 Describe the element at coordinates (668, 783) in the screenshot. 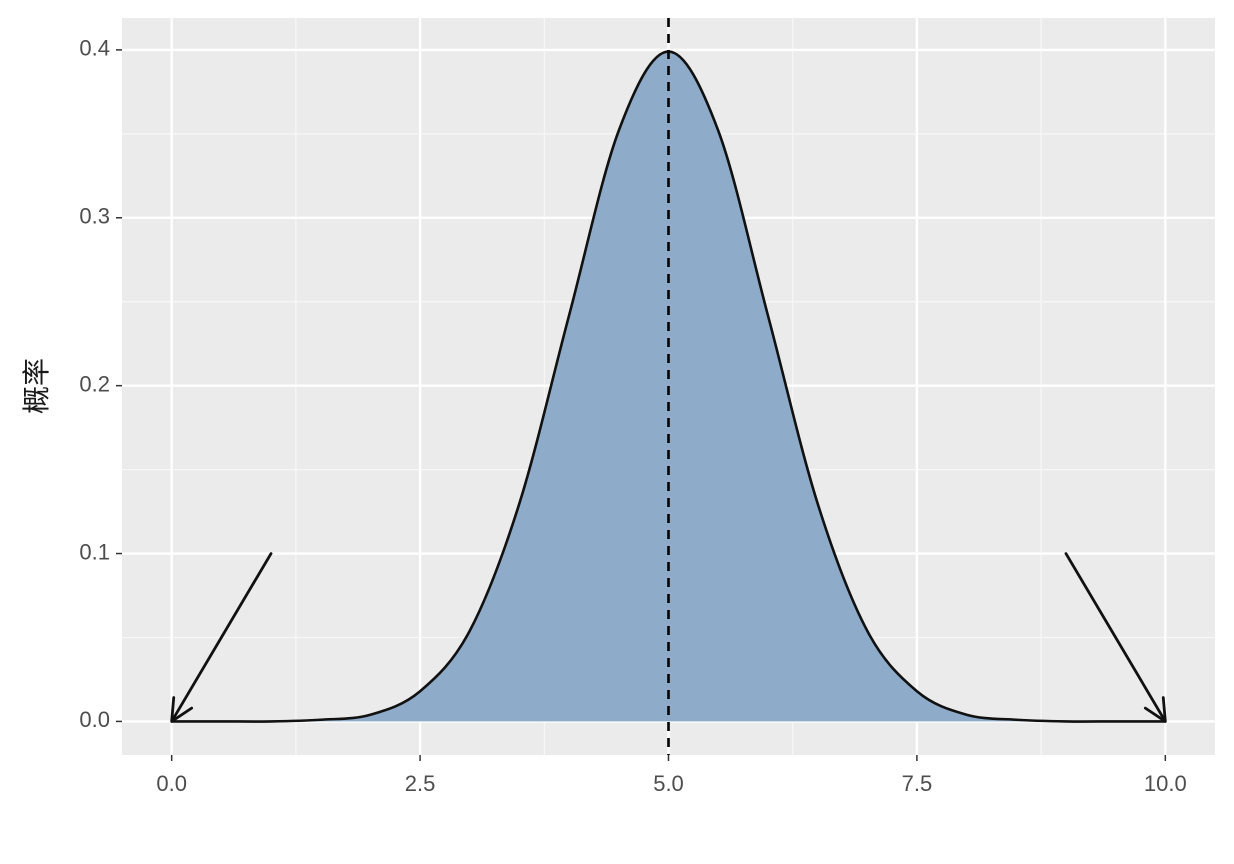

I see `x-tick-label: 5.0` at that location.